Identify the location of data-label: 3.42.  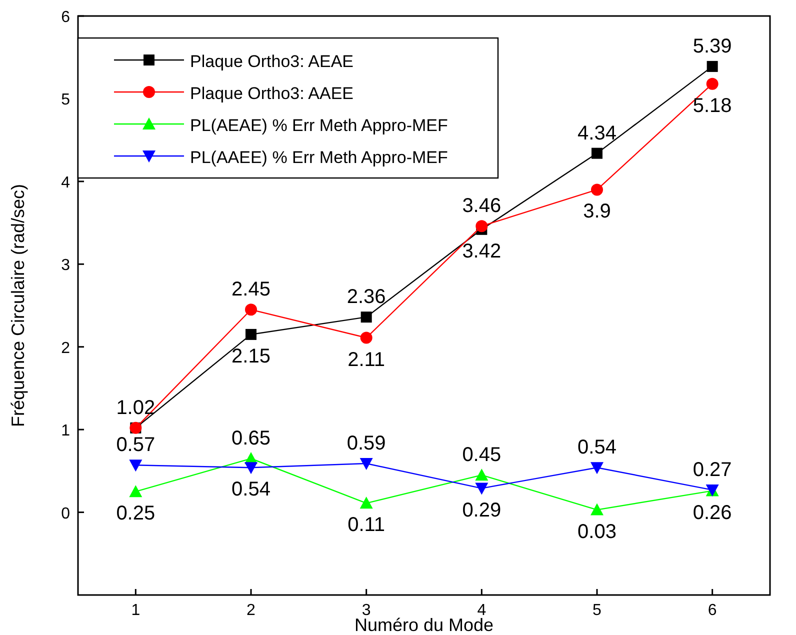
(482, 251).